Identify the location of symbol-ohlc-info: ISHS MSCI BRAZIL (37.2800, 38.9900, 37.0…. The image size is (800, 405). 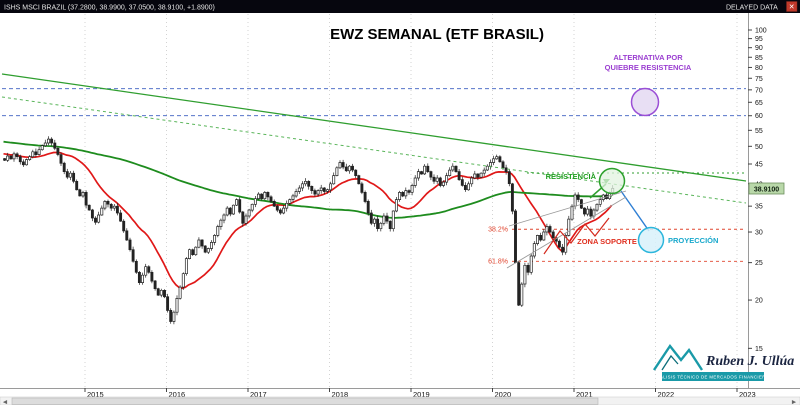
(109, 8).